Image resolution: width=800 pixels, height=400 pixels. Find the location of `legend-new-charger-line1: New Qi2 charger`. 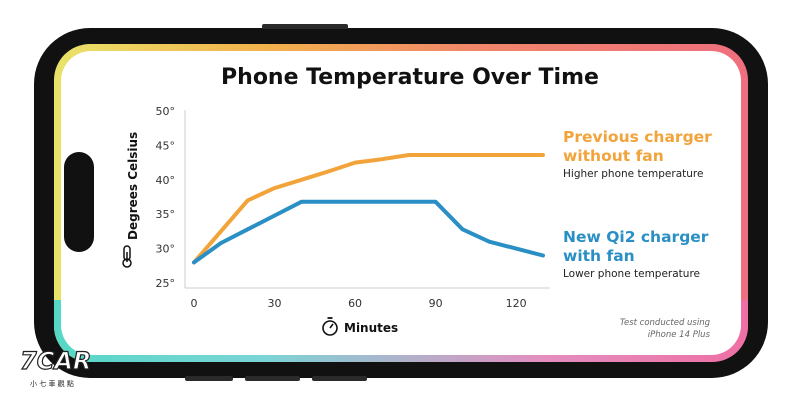

legend-new-charger-line1: New Qi2 charger is located at coordinates (636, 237).